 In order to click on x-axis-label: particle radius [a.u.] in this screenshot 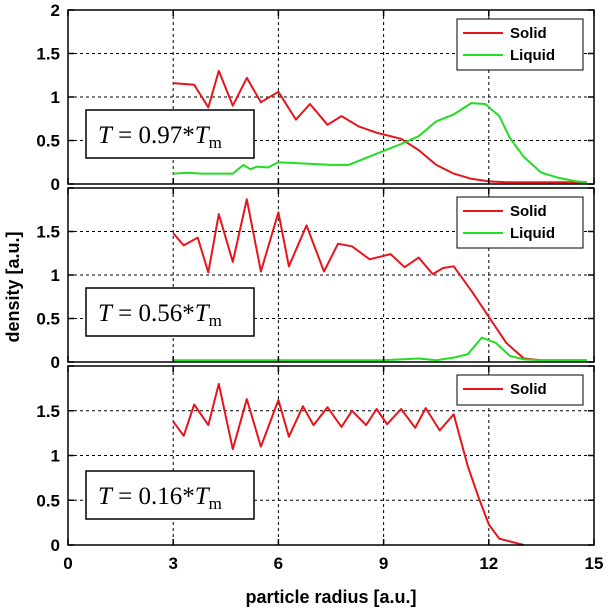, I will do `click(330, 597)`.